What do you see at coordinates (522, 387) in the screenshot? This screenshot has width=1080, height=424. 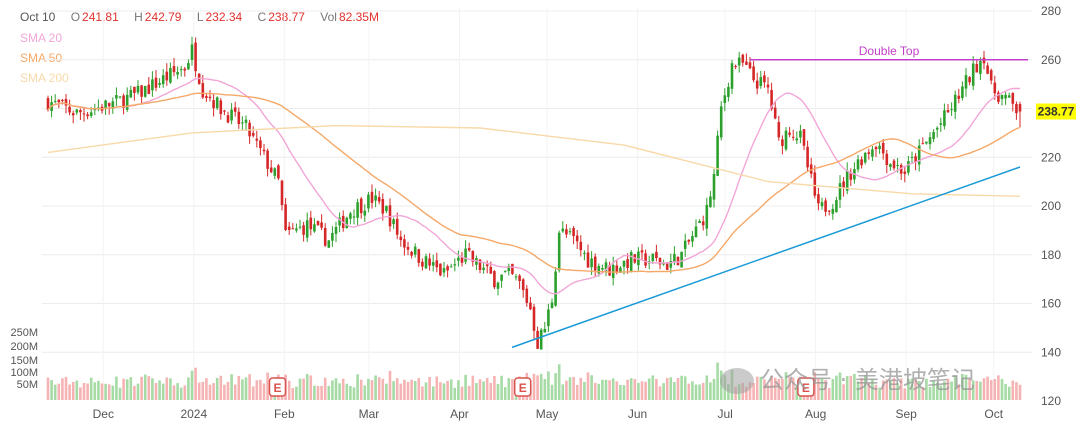 I see `earnings-marker` at bounding box center [522, 387].